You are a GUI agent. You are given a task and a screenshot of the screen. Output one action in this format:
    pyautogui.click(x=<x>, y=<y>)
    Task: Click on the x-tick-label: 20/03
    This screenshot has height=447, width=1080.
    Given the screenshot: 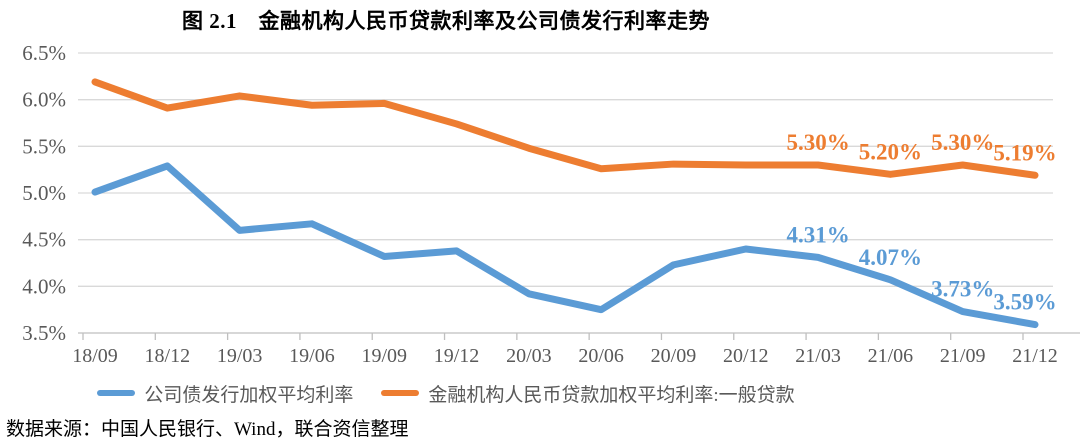 What is the action you would take?
    pyautogui.click(x=529, y=356)
    